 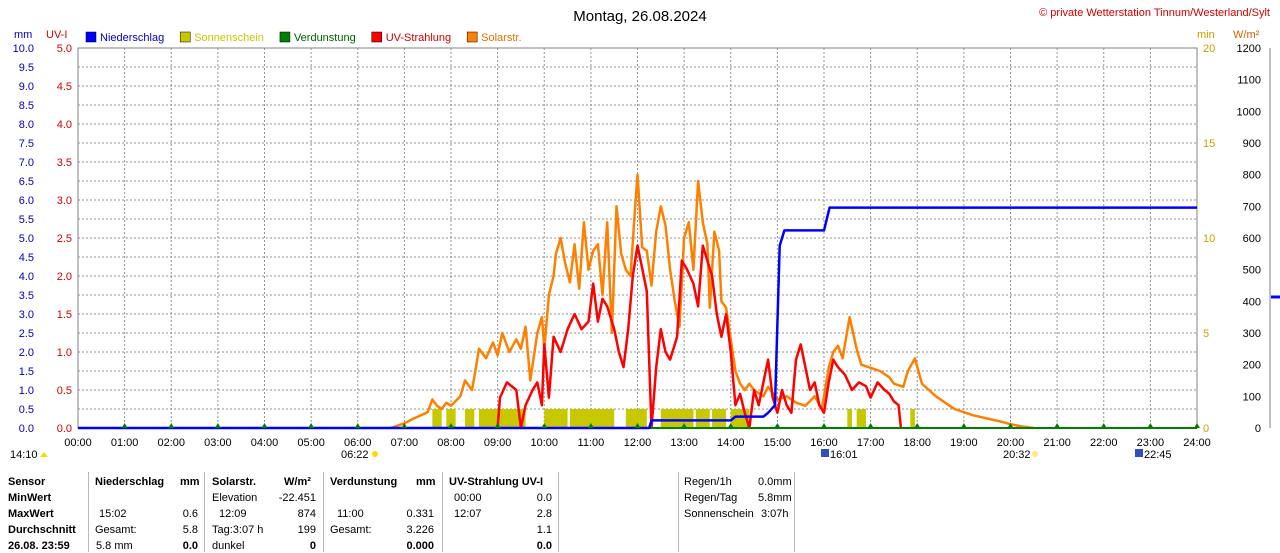 I want to click on x-tick-label: 16:00, so click(x=824, y=443).